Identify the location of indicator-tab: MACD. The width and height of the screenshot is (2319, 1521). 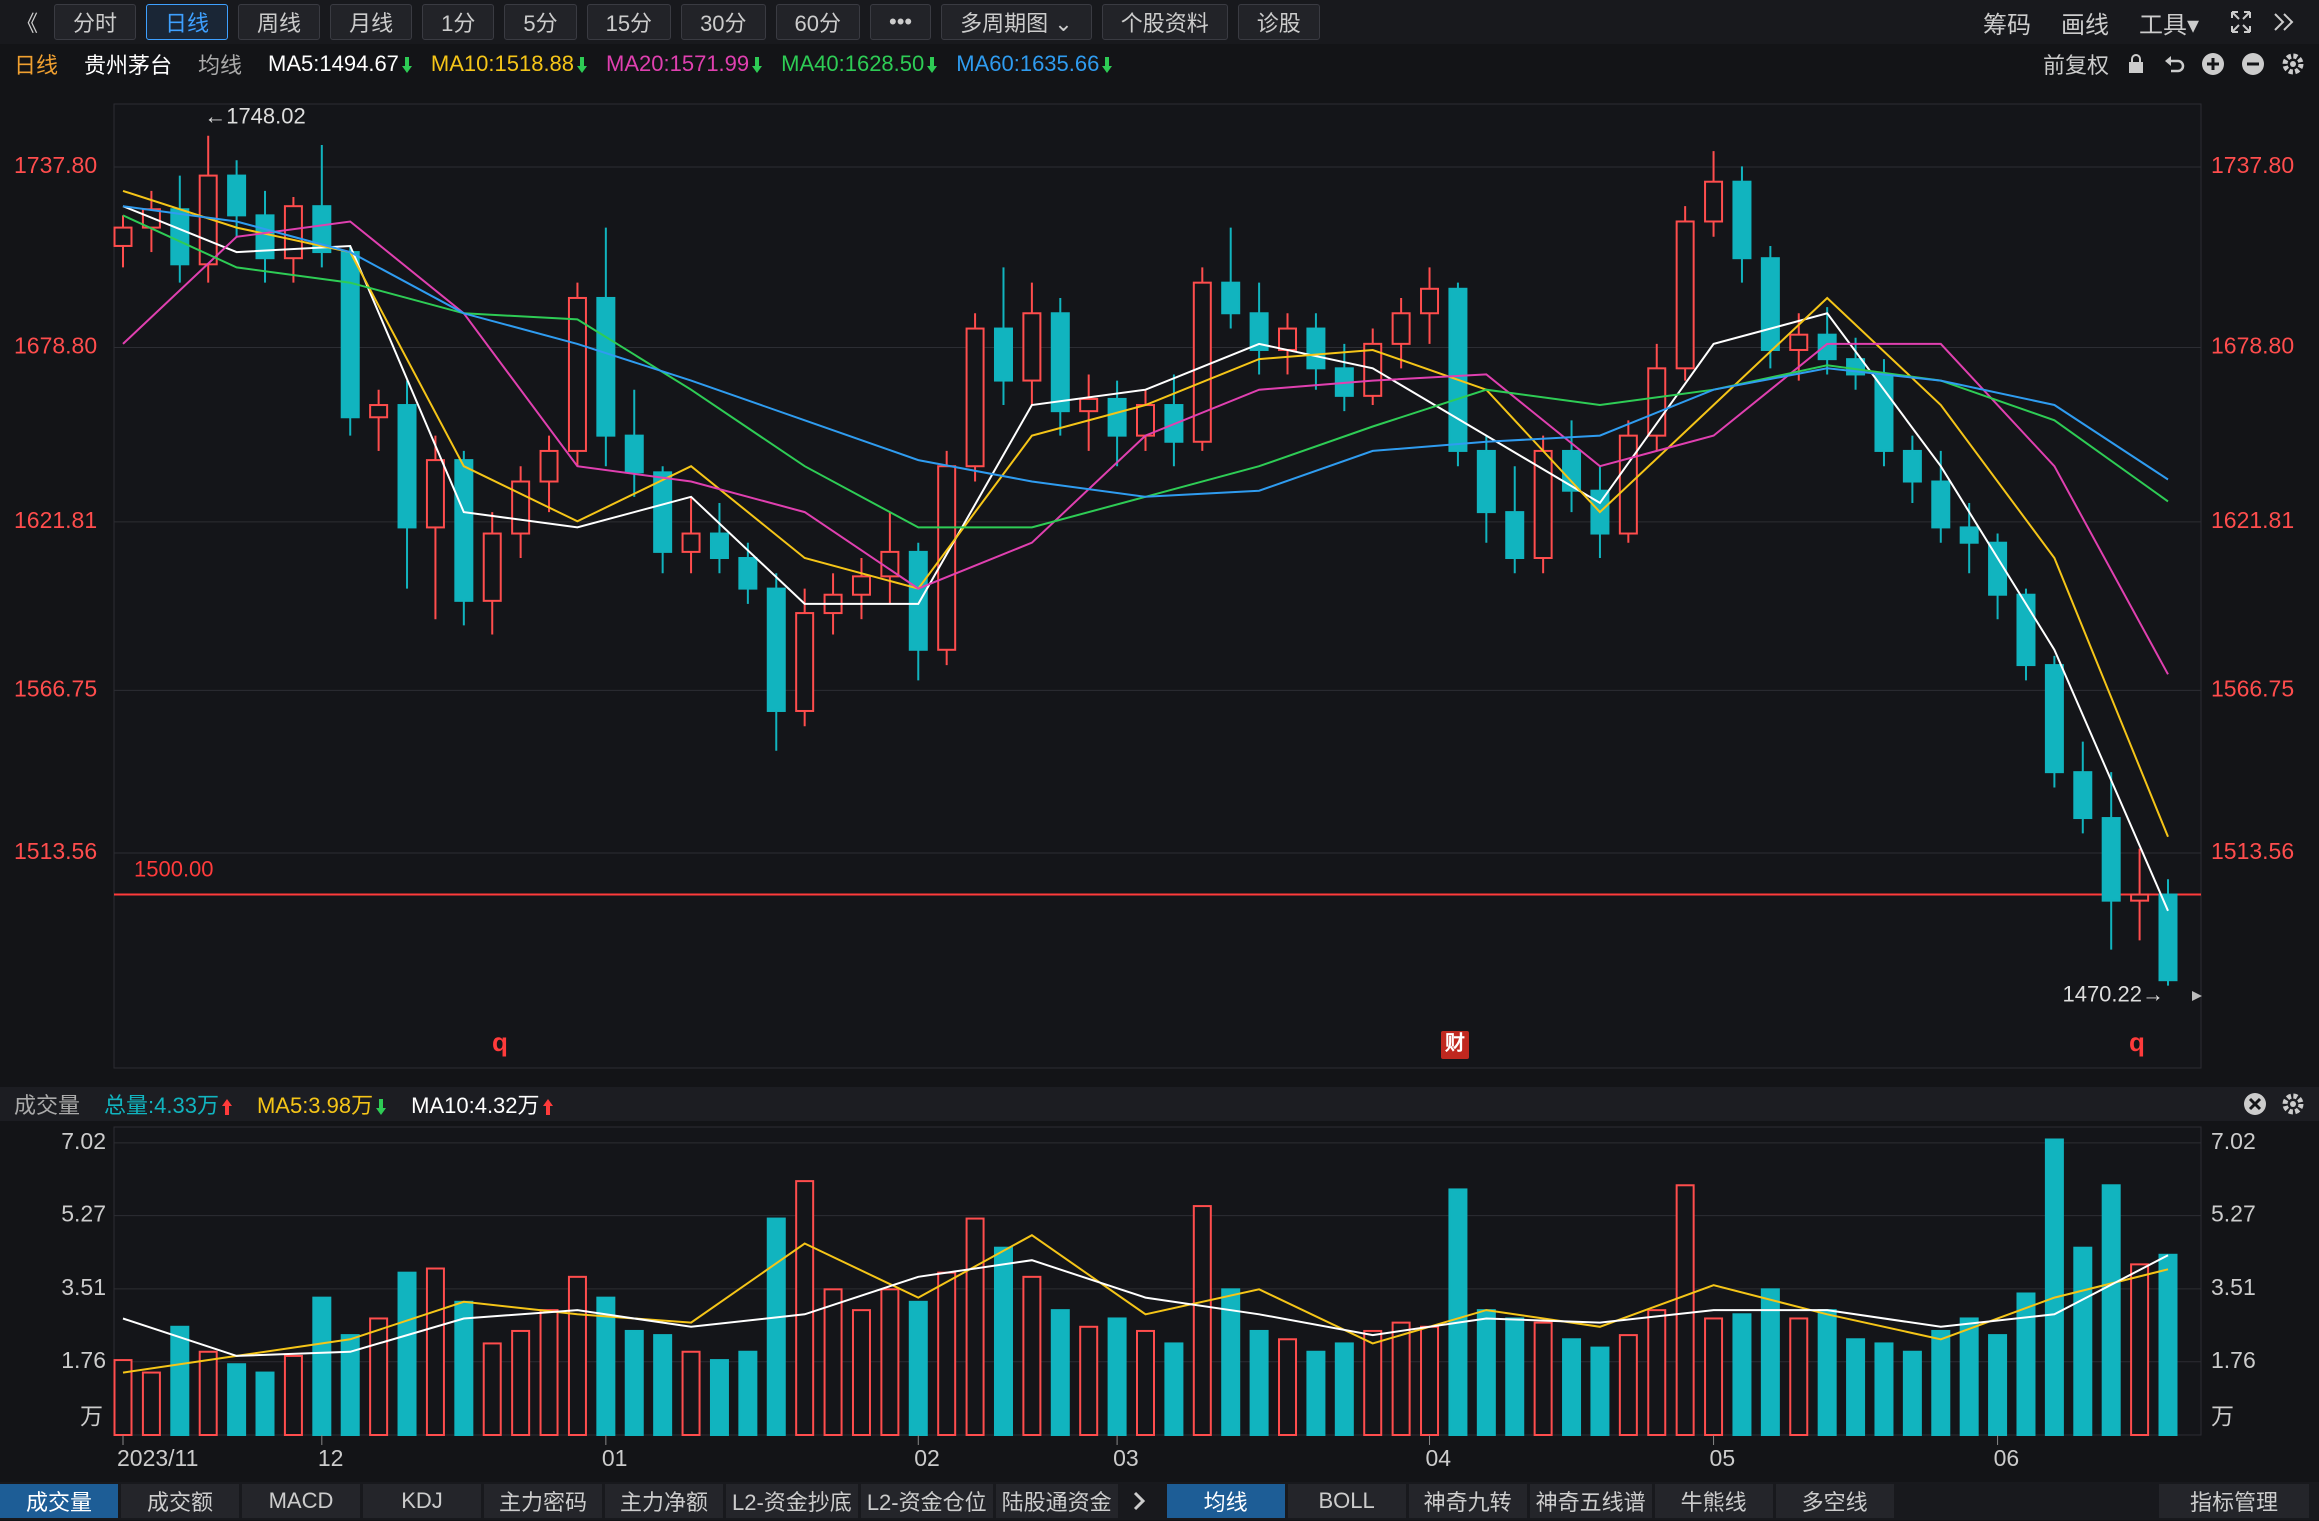
(301, 1501).